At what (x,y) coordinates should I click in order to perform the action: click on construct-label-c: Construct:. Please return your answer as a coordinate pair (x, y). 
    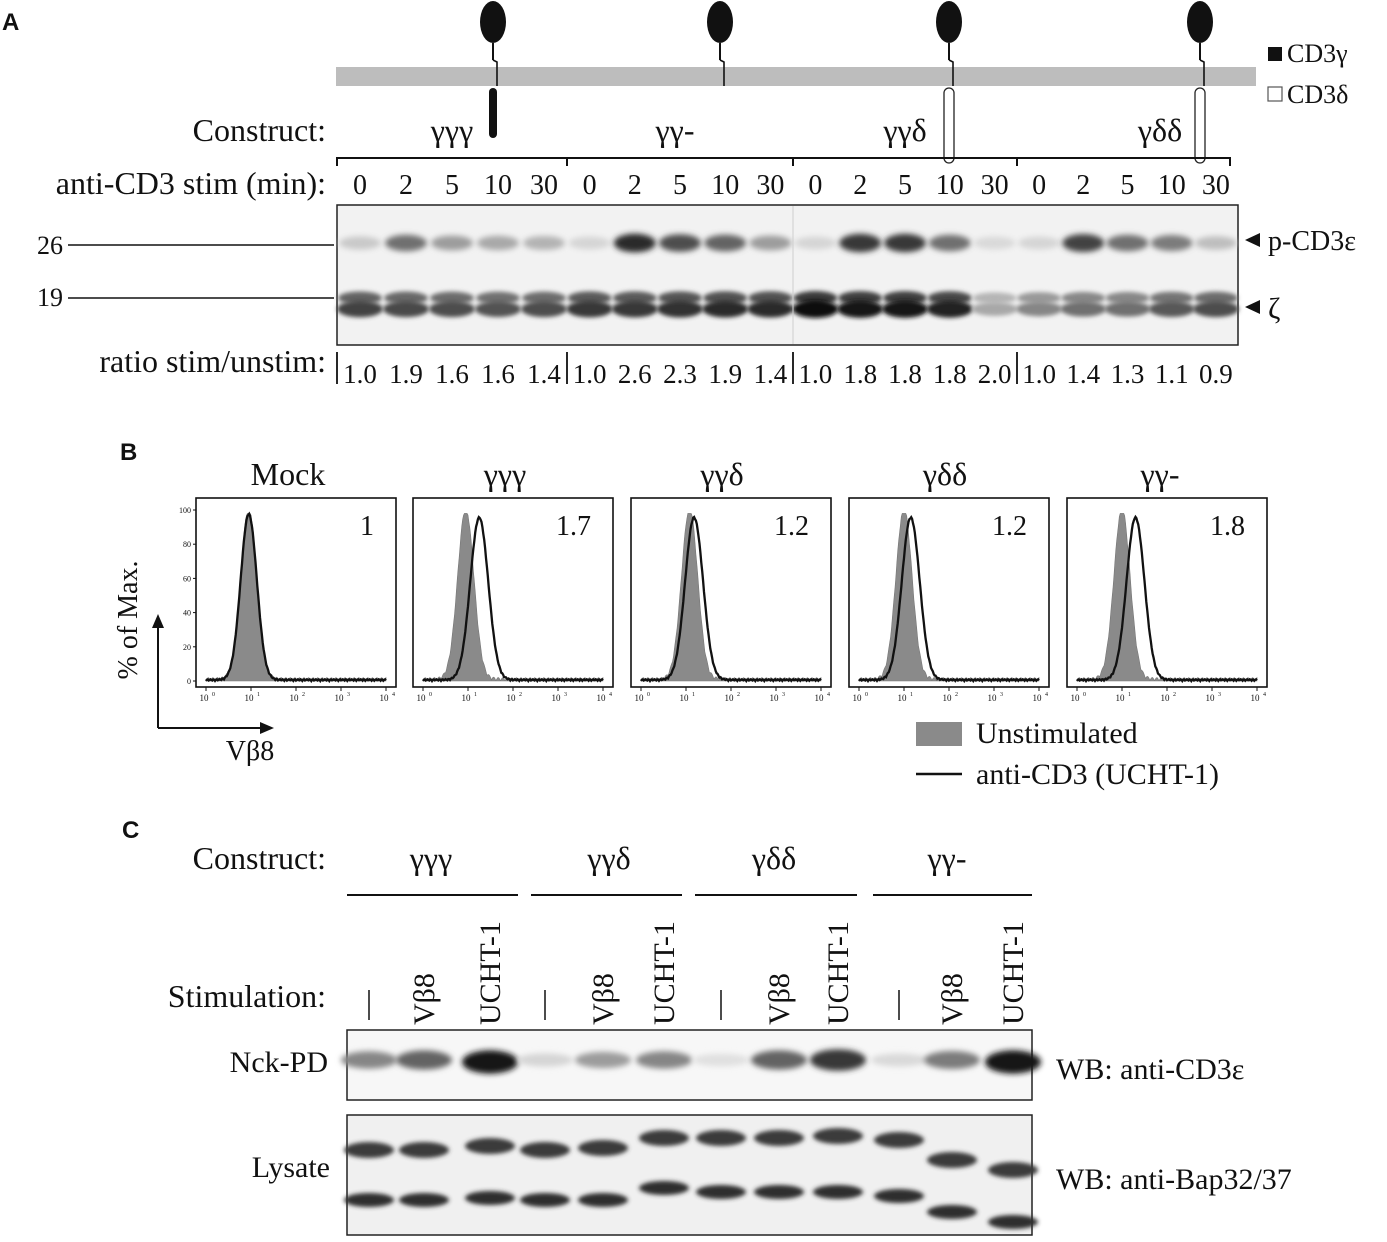
    Looking at the image, I should click on (259, 858).